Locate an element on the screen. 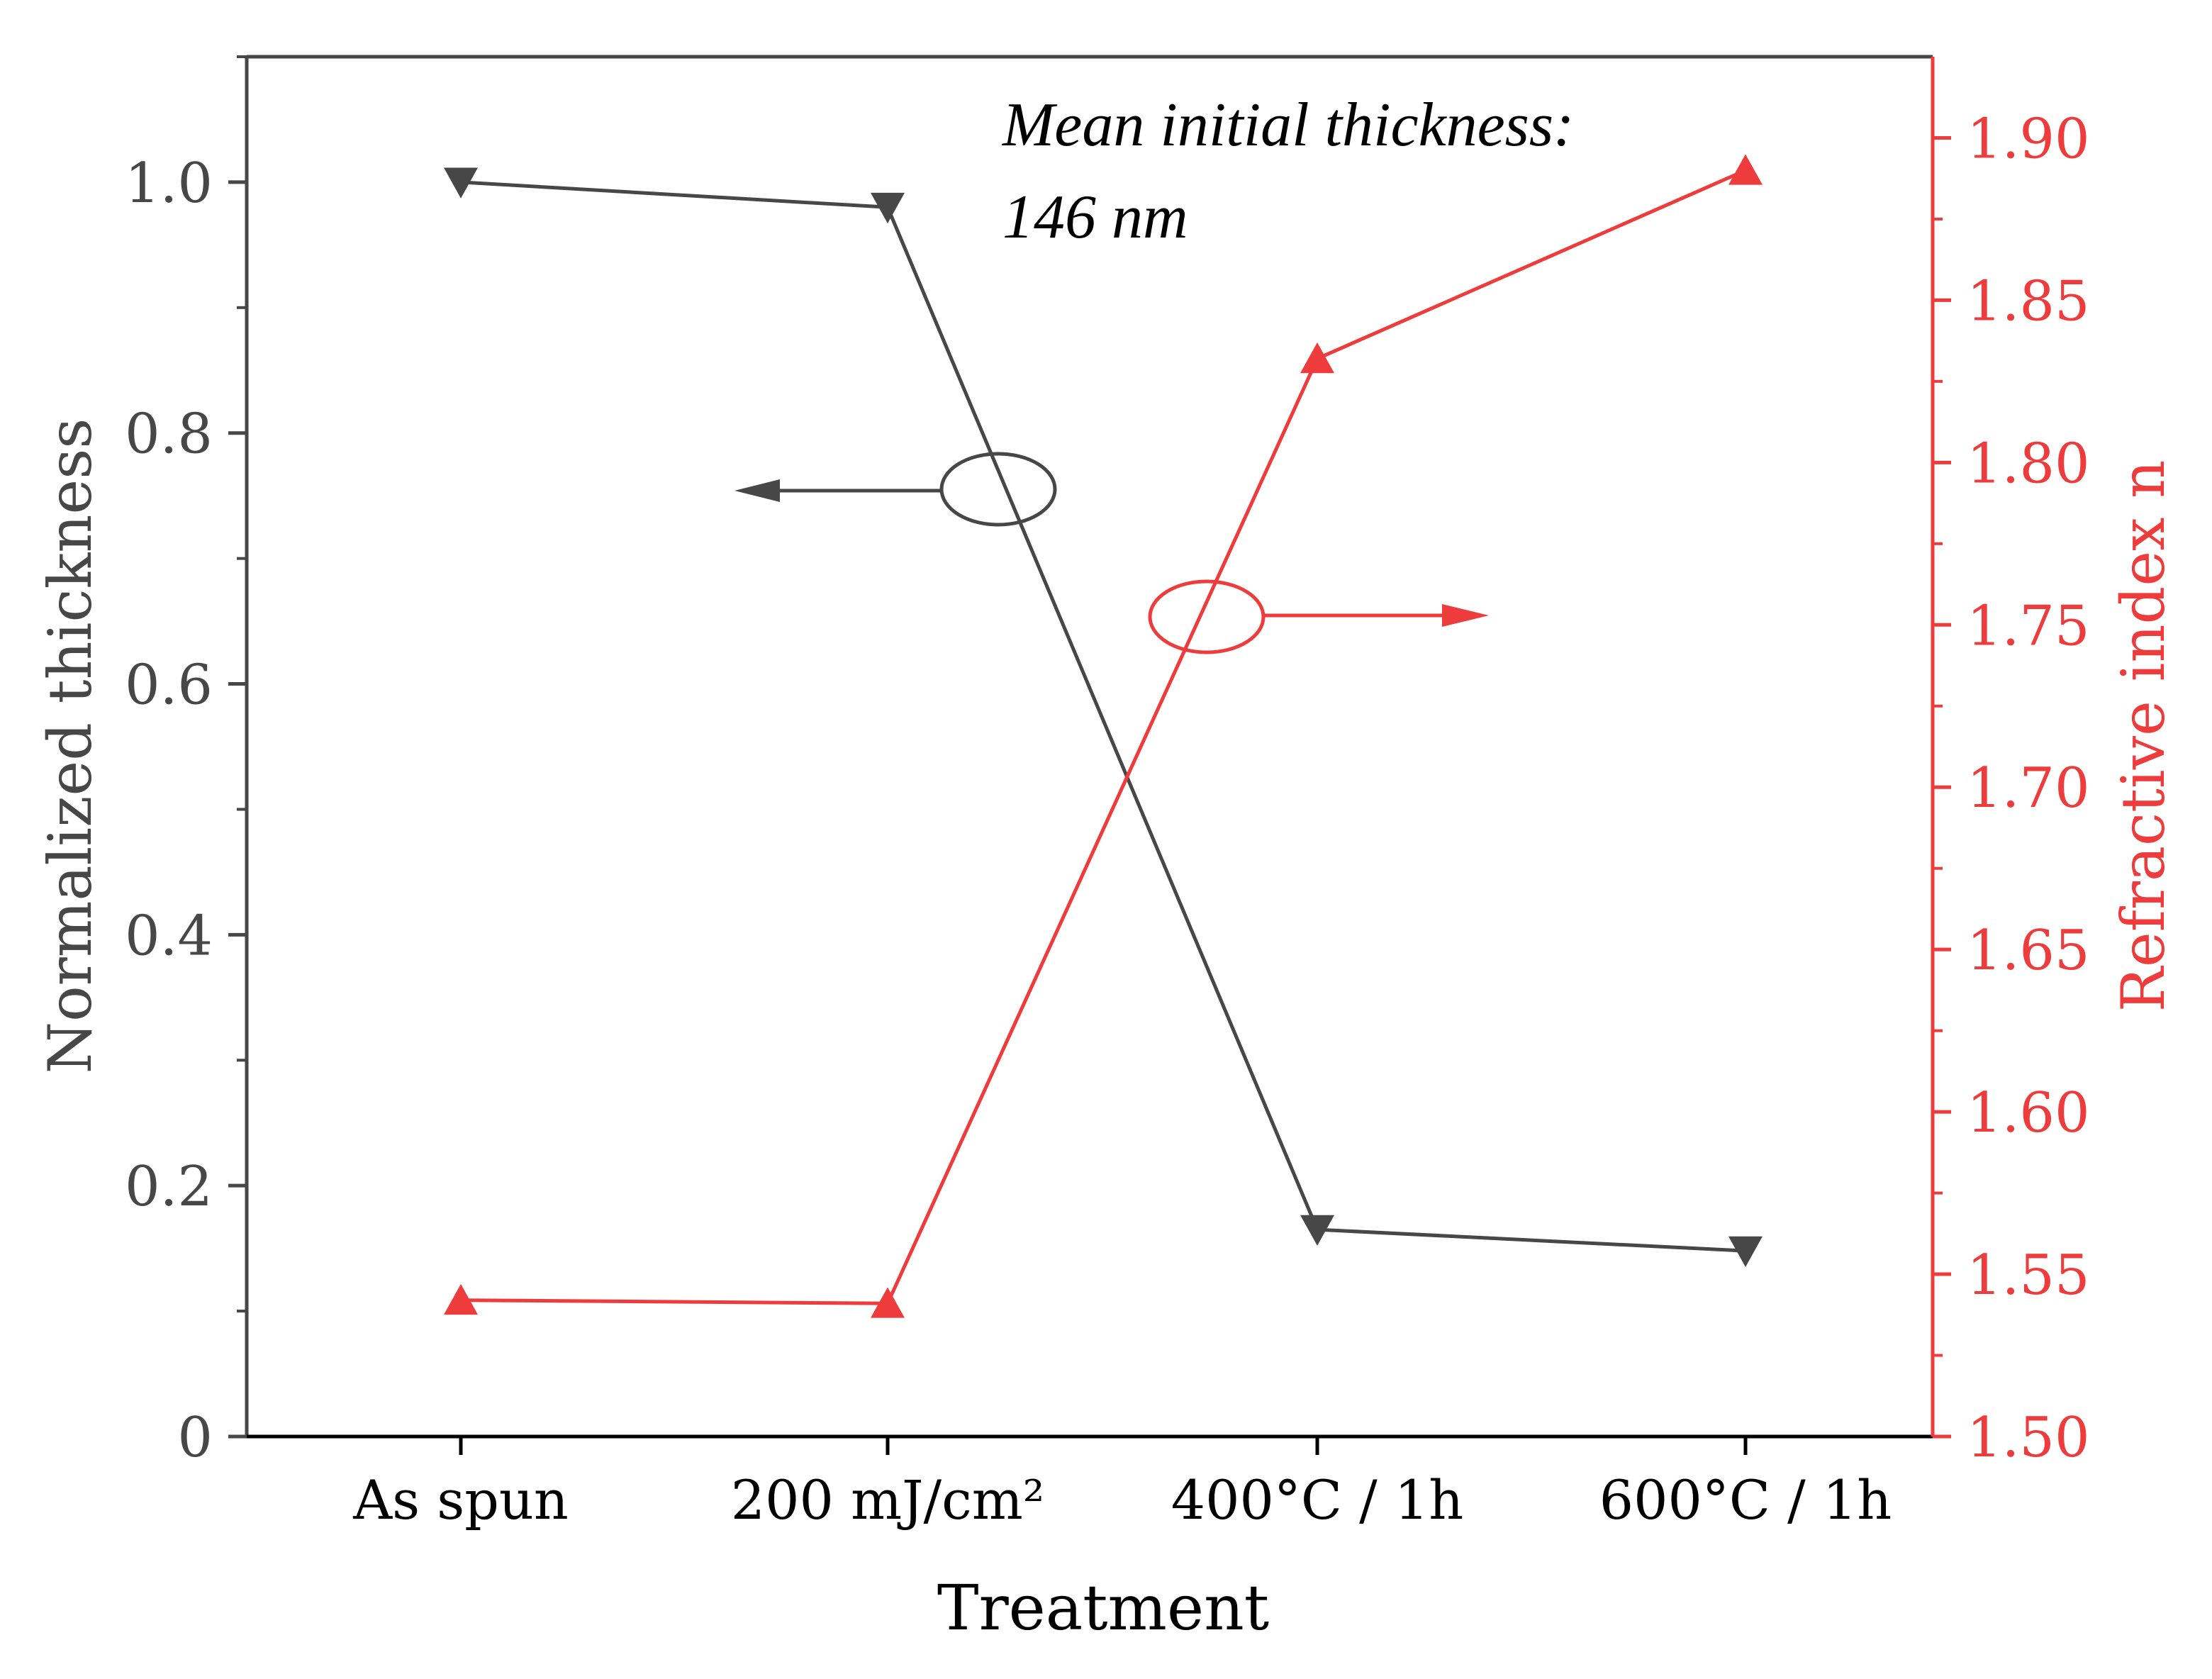 The height and width of the screenshot is (1679, 2212). y-right-tick-label: 1.60 is located at coordinates (2029, 1113).